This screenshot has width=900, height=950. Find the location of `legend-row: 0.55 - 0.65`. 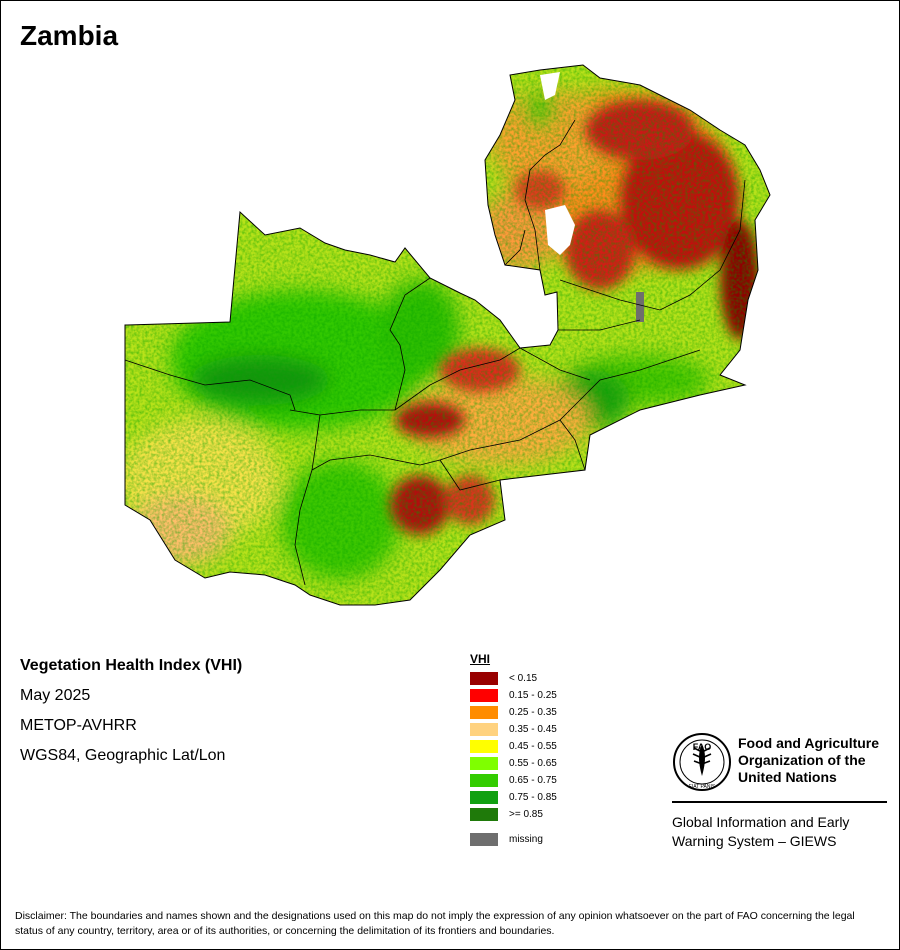

legend-row: 0.55 - 0.65 is located at coordinates (513, 763).